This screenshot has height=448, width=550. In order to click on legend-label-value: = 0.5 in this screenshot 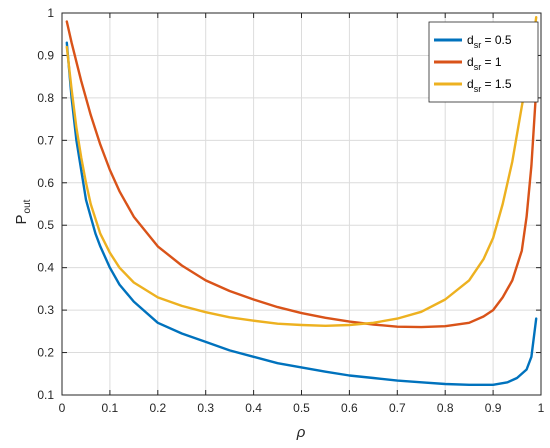, I will do `click(496, 40)`.